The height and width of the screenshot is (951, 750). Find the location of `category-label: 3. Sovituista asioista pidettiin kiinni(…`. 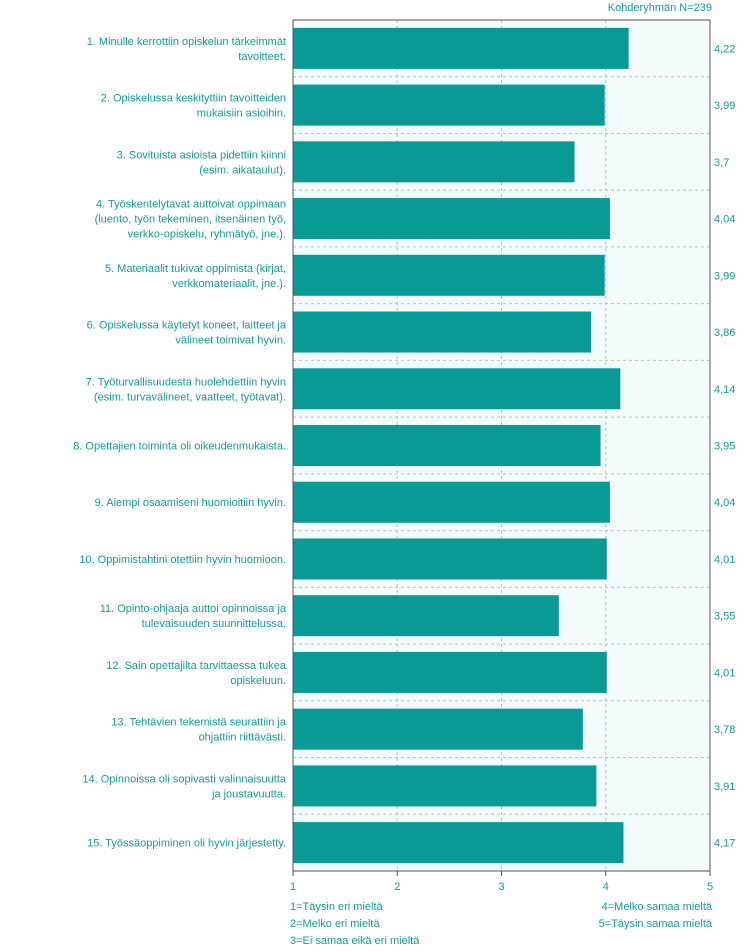

category-label: 3. Sovituista asioista pidettiin kiinni(… is located at coordinates (201, 162).